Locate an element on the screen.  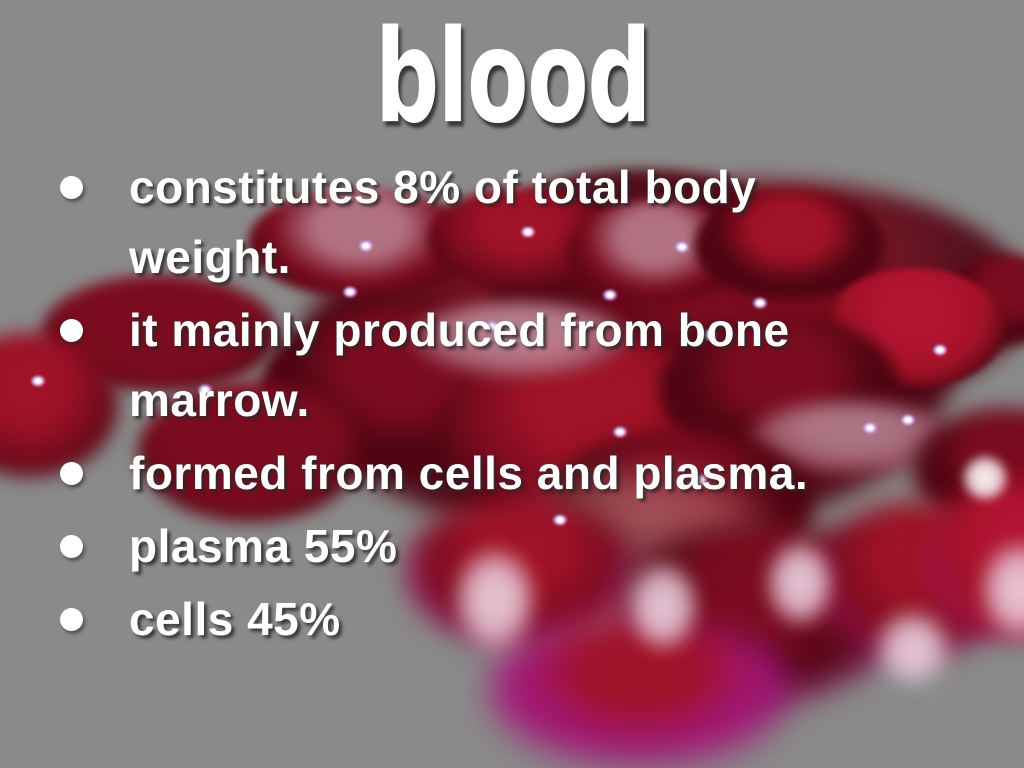
bullet-item: formed from cells and plasma. is located at coordinates (512, 473).